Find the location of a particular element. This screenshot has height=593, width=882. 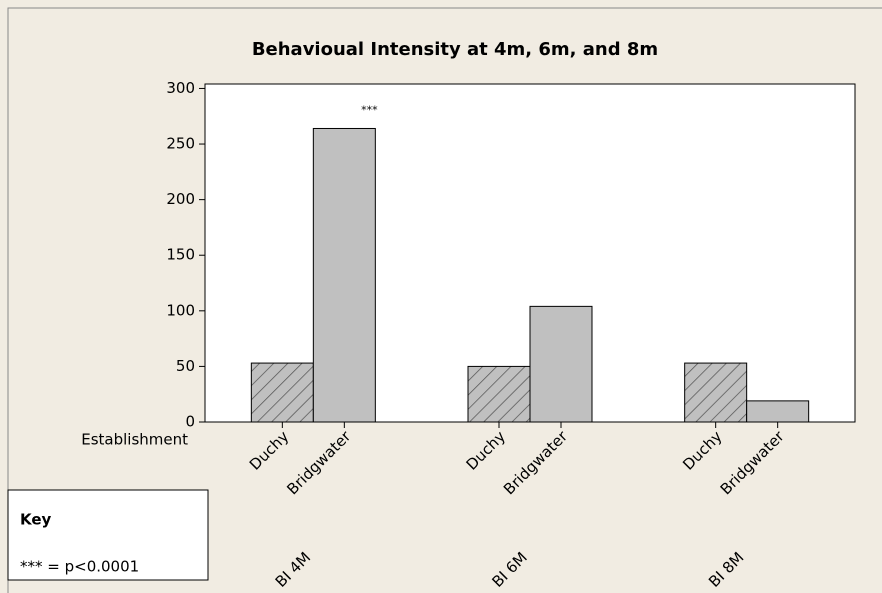

chart-title: Behavioual Intensity at 4m, 6m, and 8m is located at coordinates (455, 49).